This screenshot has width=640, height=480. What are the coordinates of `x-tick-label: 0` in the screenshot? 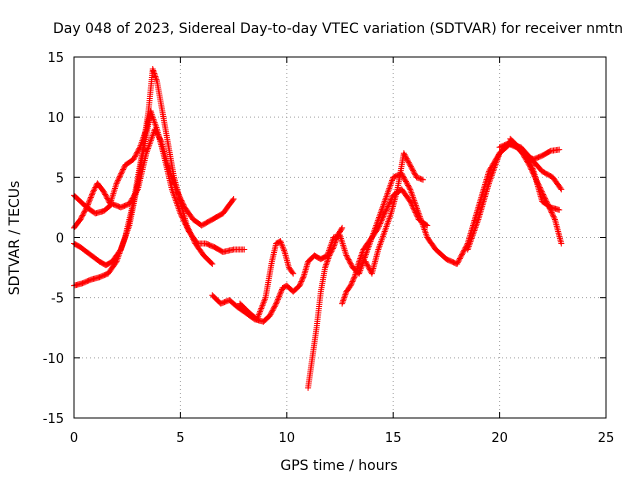 It's located at (74, 438).